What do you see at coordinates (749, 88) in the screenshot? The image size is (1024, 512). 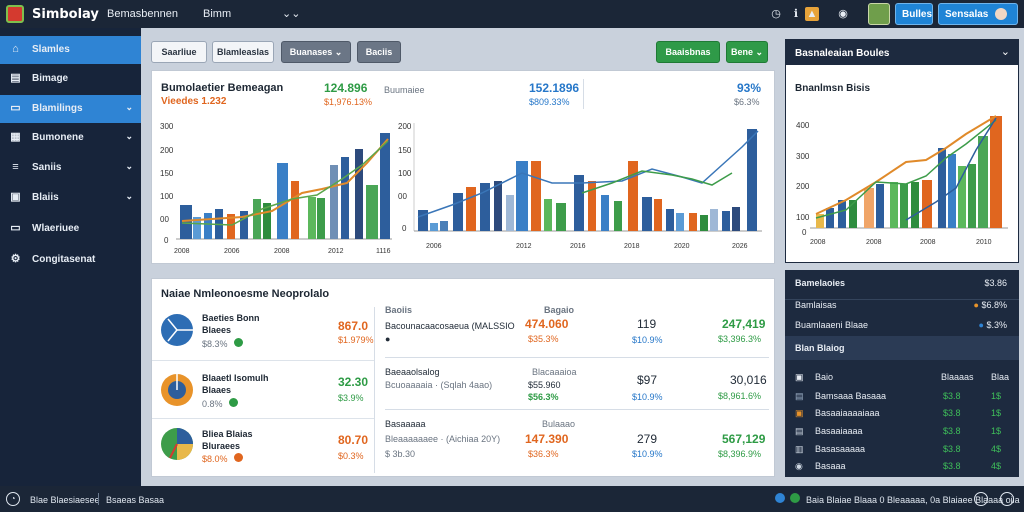 I see `metric-3-value: 93%` at bounding box center [749, 88].